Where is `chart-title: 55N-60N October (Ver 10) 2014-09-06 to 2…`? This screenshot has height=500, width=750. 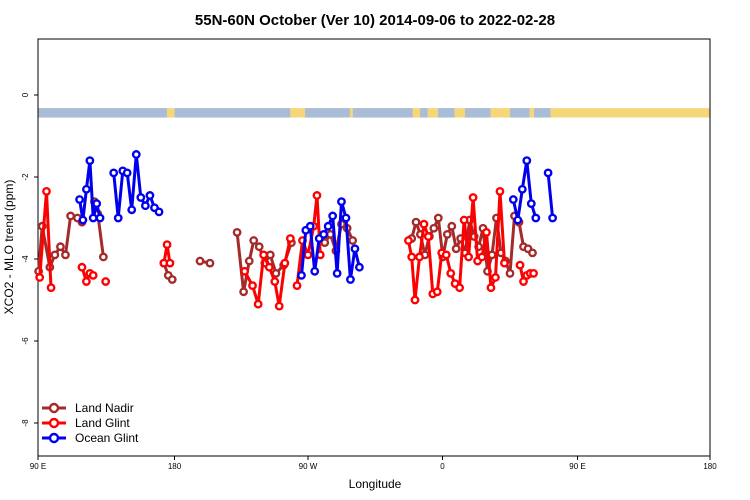
chart-title: 55N-60N October (Ver 10) 2014-09-06 to 2… is located at coordinates (375, 20).